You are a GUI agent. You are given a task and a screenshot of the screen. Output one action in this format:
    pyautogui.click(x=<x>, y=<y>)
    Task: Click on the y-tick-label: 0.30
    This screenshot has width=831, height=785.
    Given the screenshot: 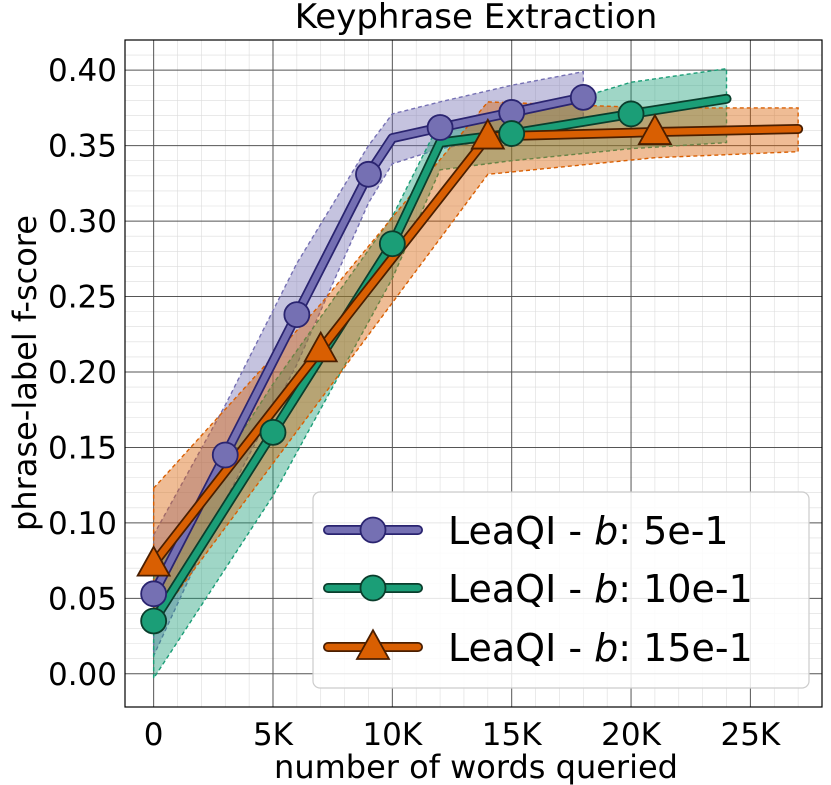 What is the action you would take?
    pyautogui.click(x=82, y=222)
    